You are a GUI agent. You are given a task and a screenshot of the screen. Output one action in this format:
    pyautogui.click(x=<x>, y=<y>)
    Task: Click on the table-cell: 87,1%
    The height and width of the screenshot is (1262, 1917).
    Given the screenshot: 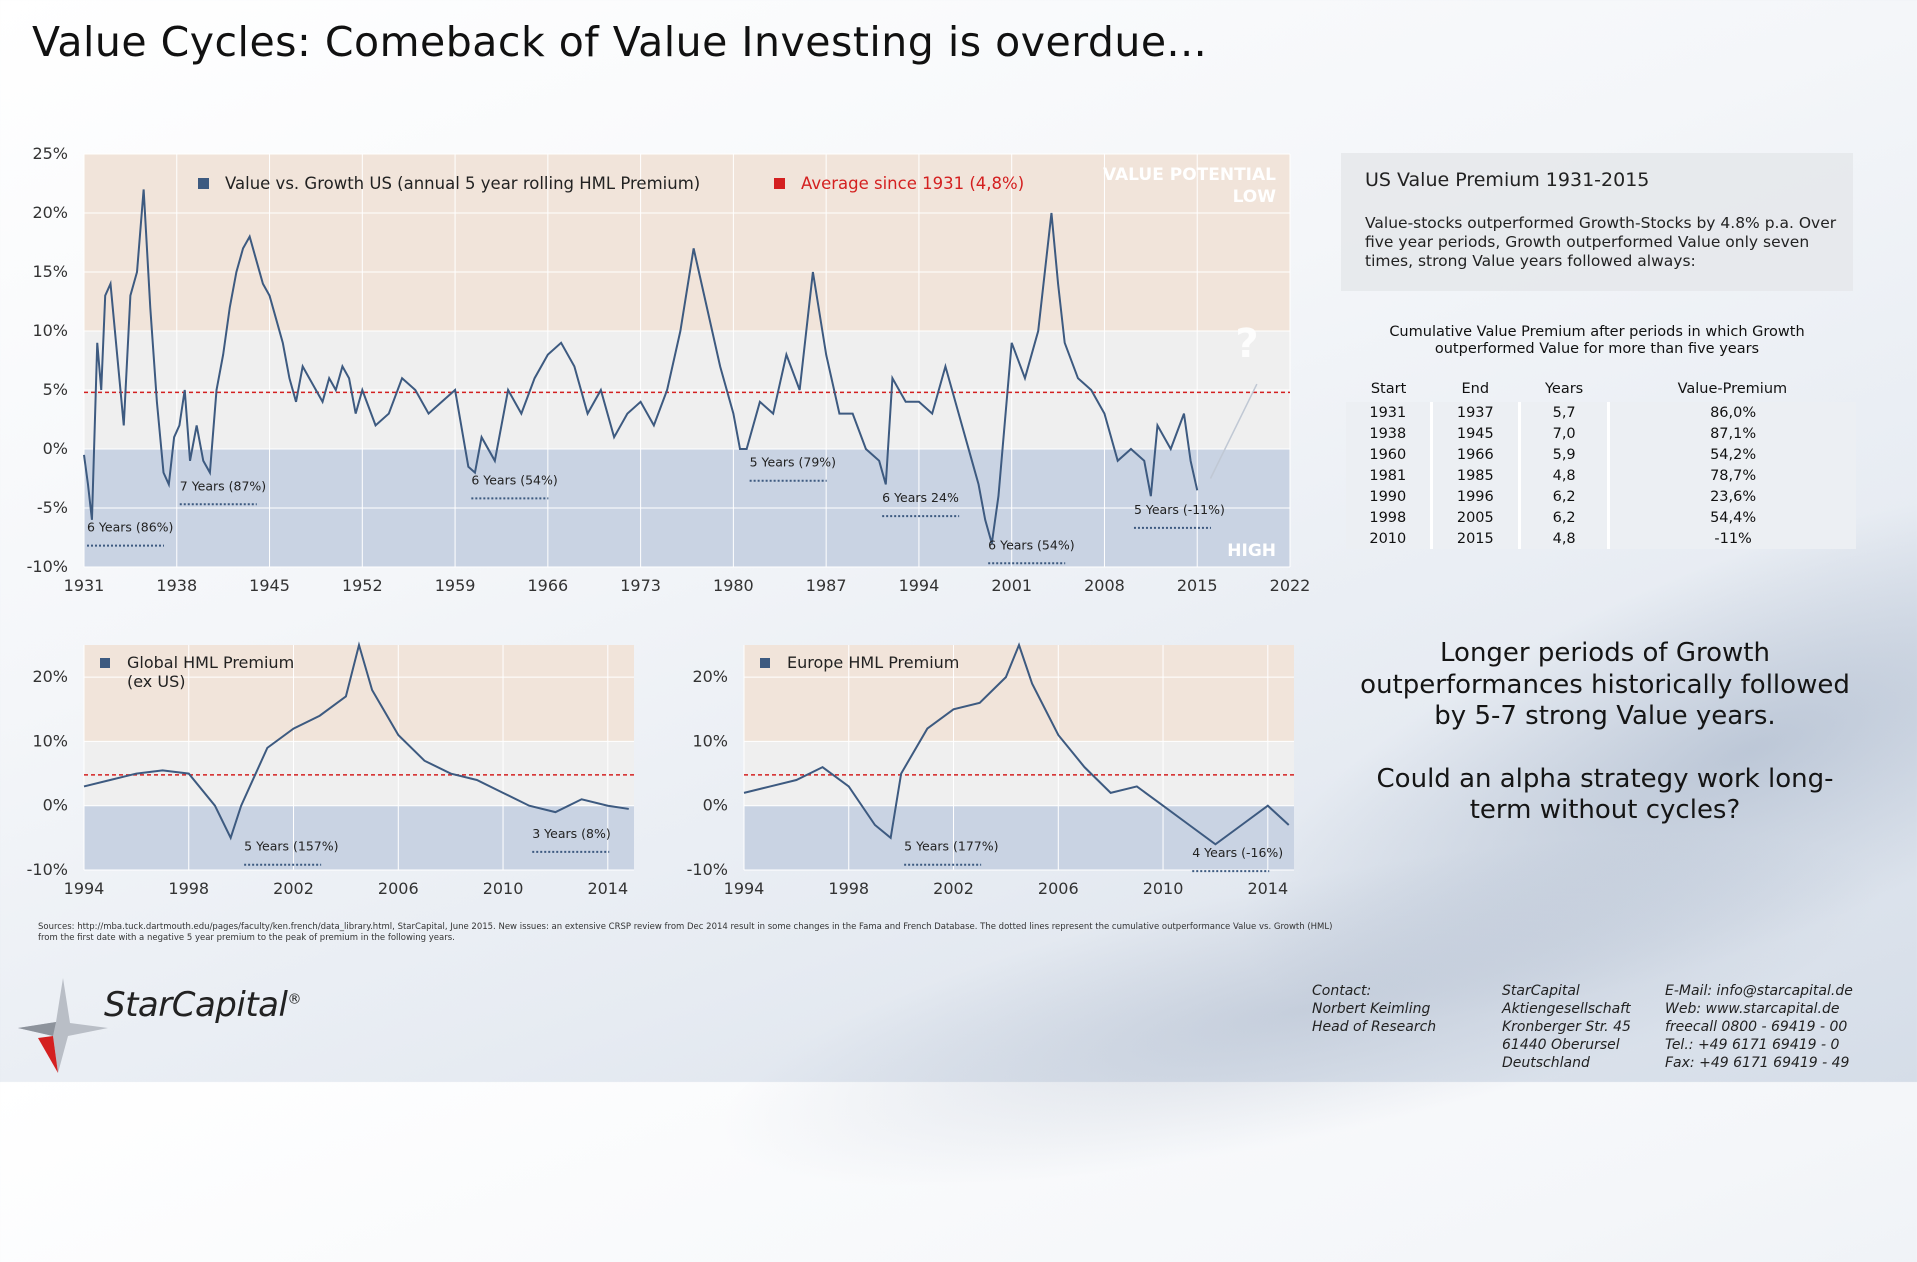 What is the action you would take?
    pyautogui.click(x=1732, y=433)
    